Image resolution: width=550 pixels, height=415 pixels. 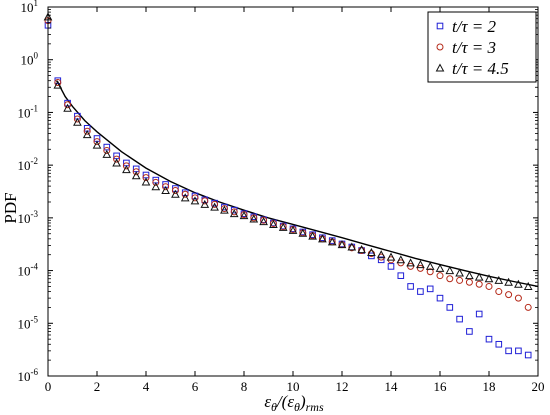 What do you see at coordinates (28, 164) in the screenshot?
I see `y-tick-label: 10⁻²` at bounding box center [28, 164].